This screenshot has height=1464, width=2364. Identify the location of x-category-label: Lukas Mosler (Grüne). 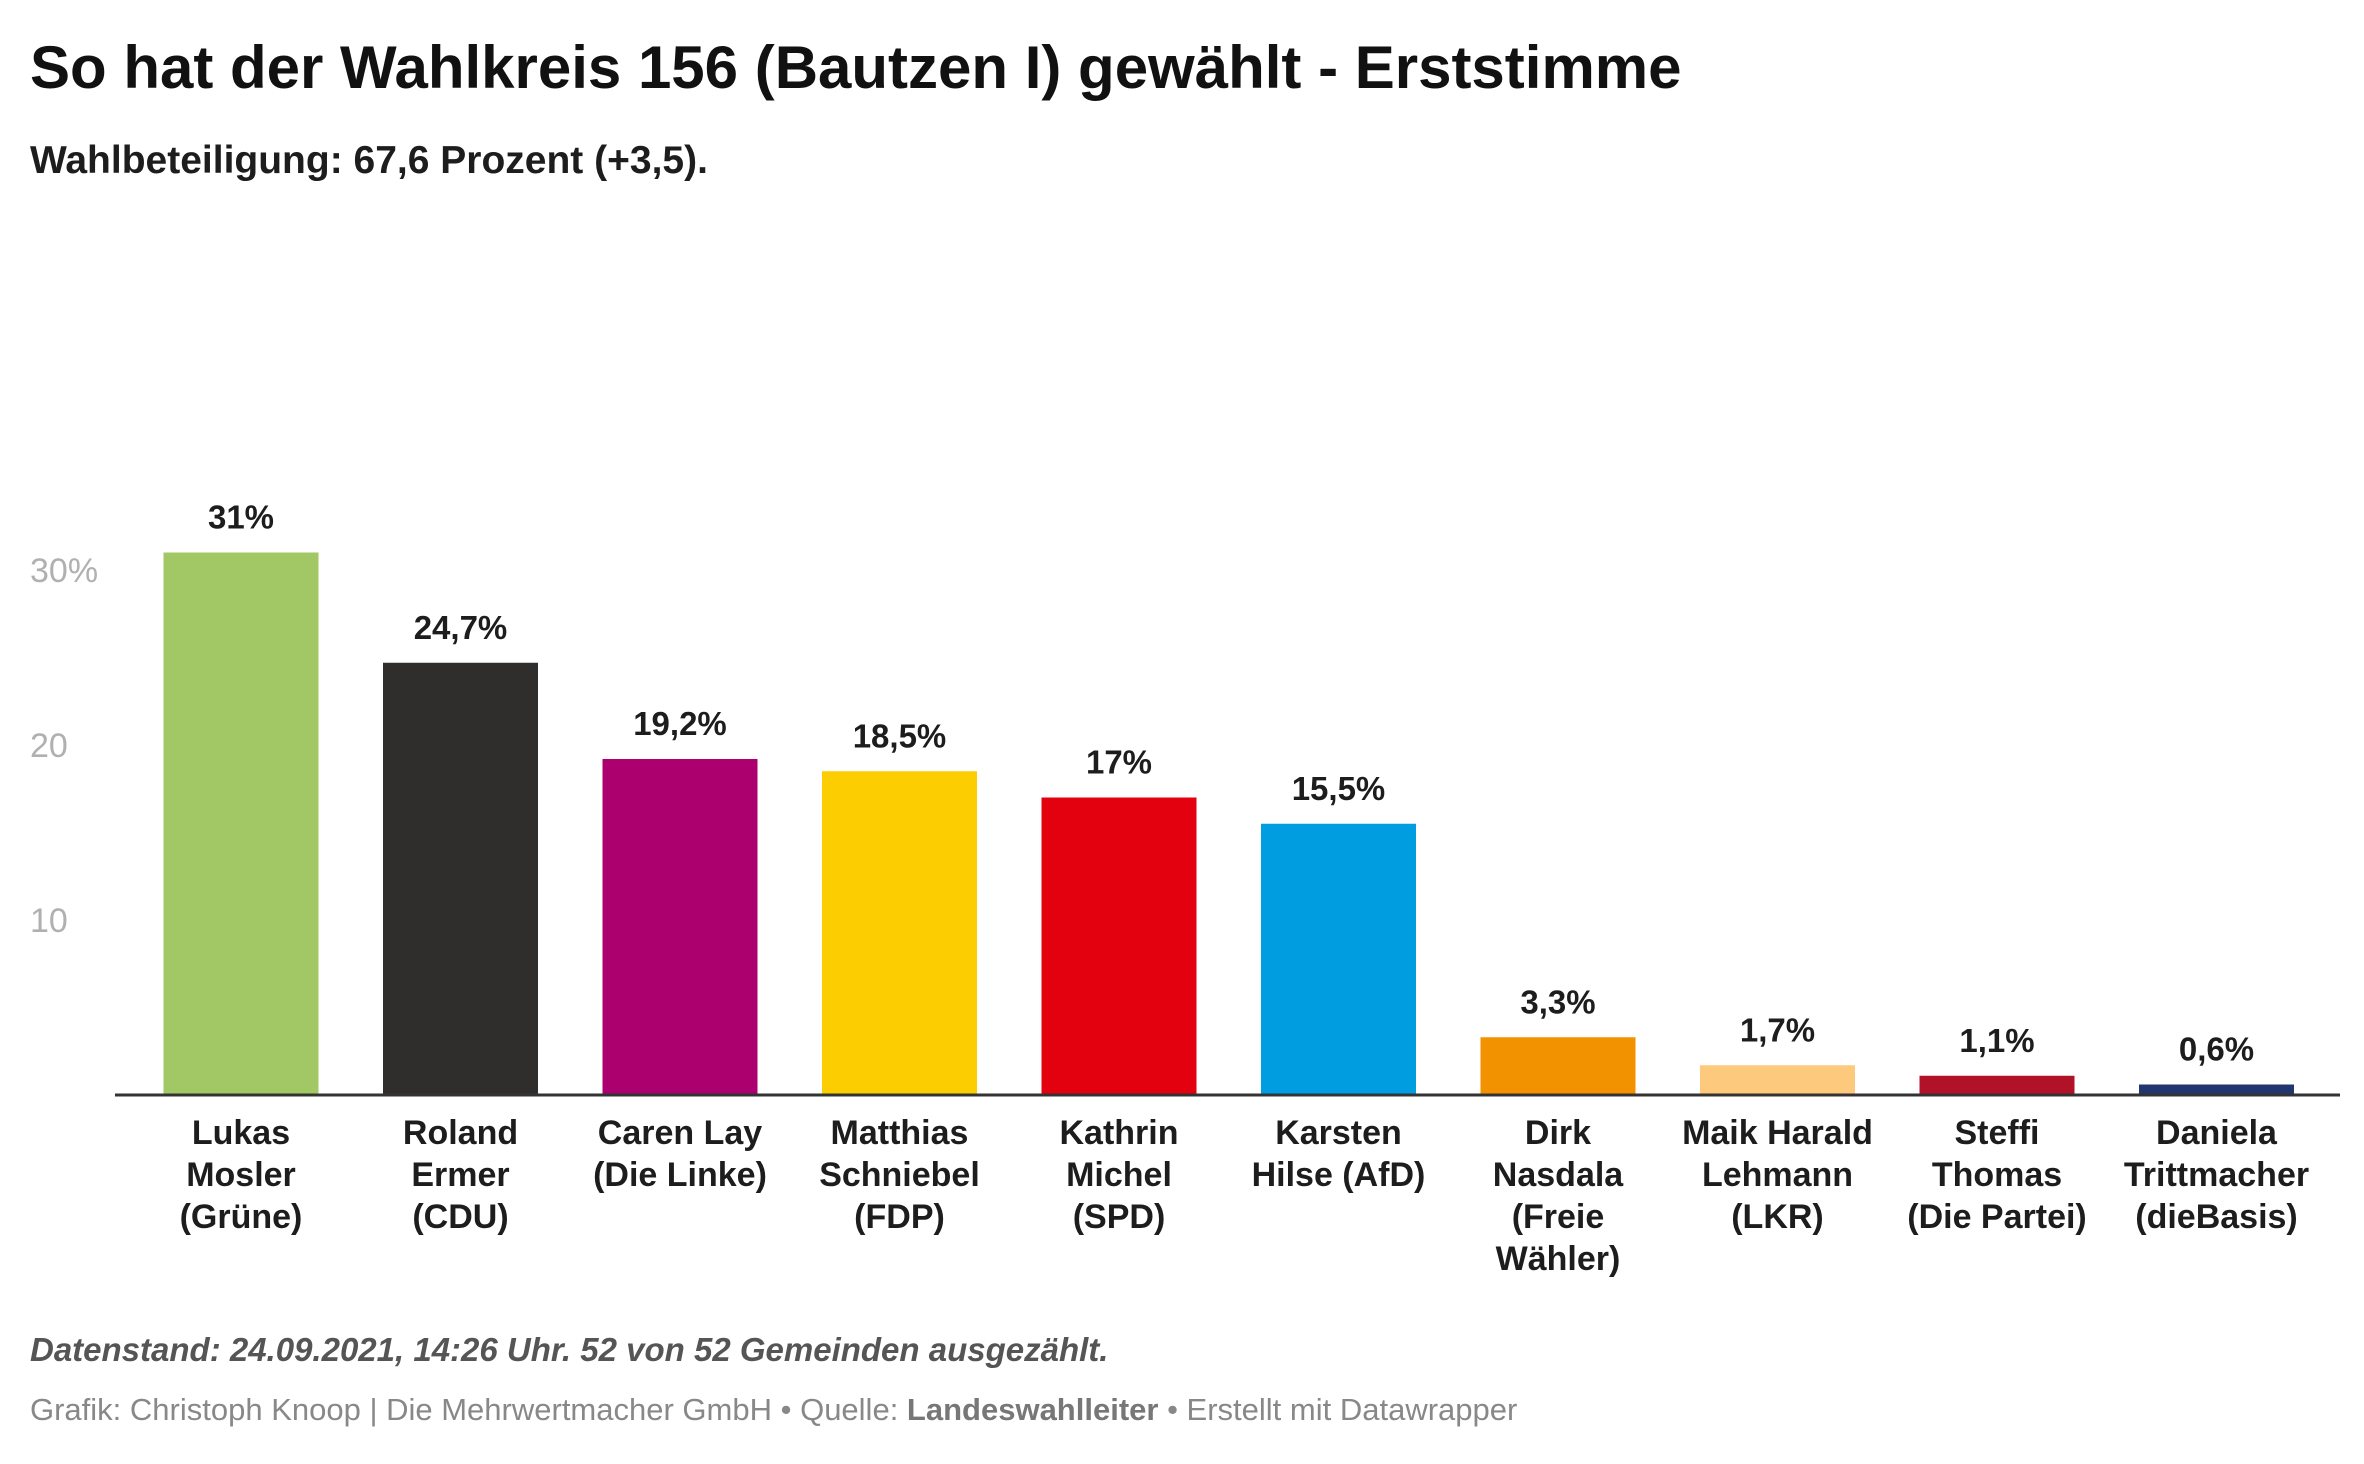
(241, 1175).